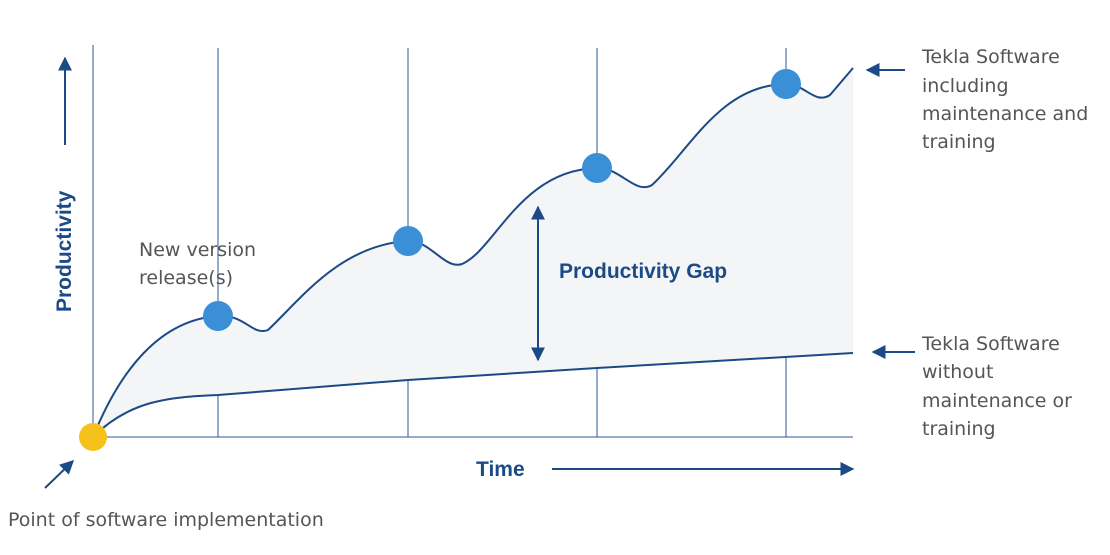  I want to click on lower-curve-label: maintenance or, so click(997, 401).